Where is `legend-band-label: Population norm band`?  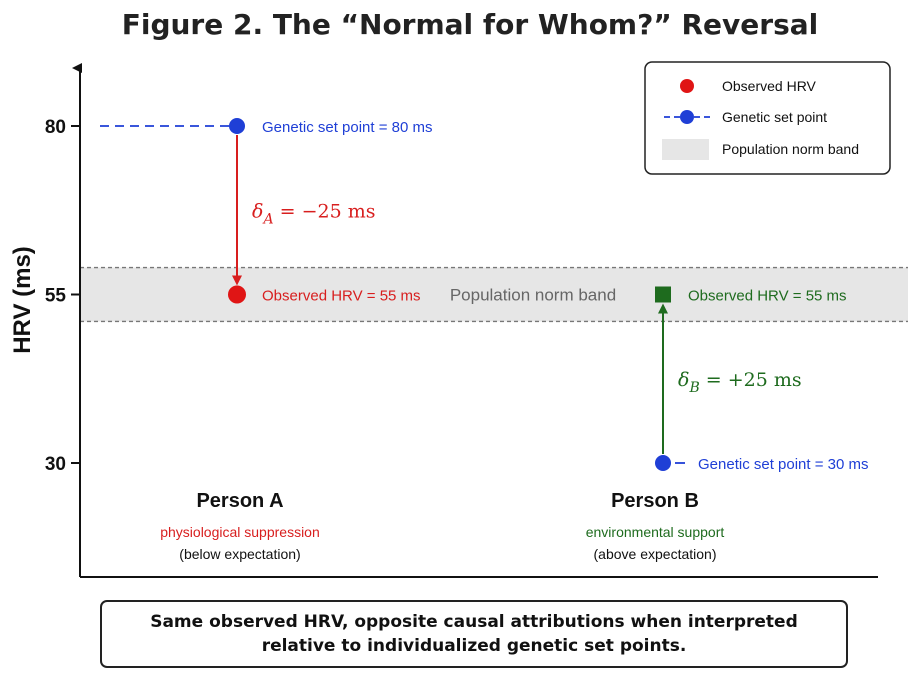 legend-band-label: Population norm band is located at coordinates (790, 149).